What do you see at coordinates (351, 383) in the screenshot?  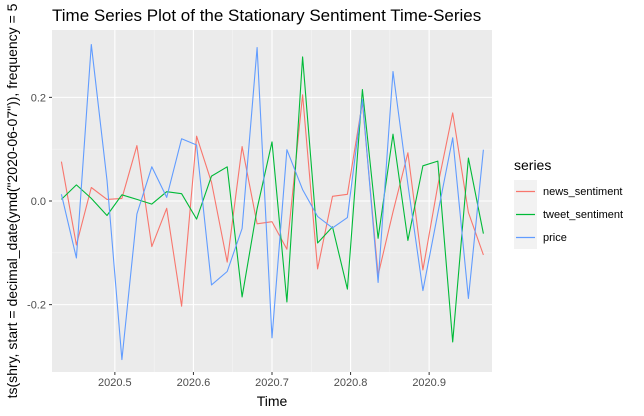 I see `x-tick-label: 2020.8` at bounding box center [351, 383].